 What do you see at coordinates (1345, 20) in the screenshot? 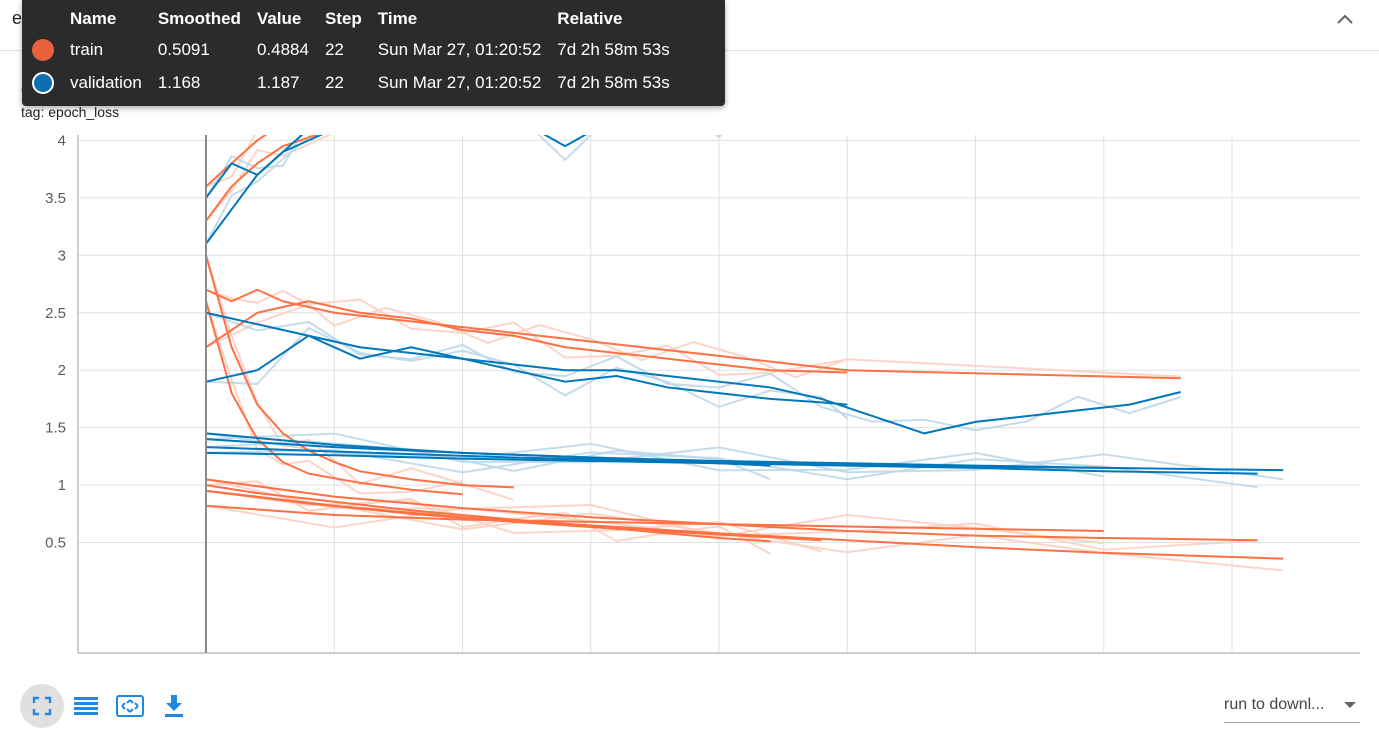
I see `chevron-up-icon` at bounding box center [1345, 20].